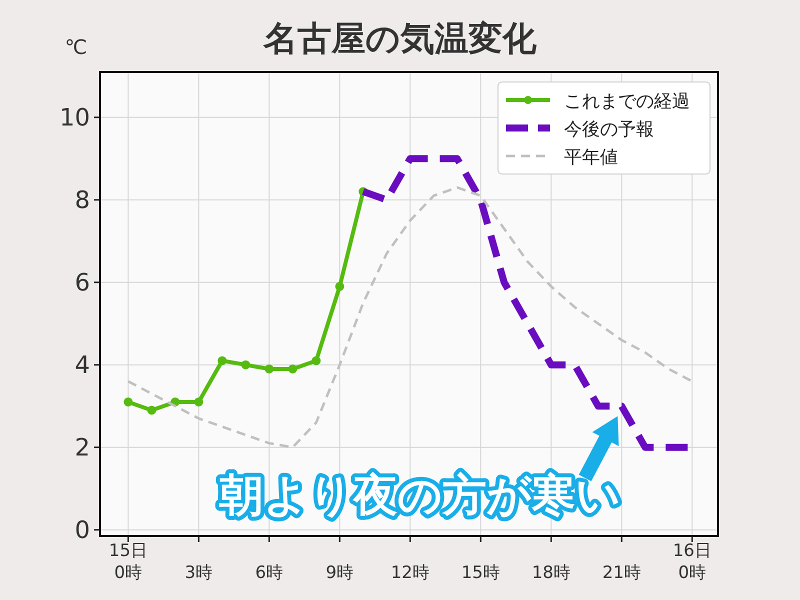  I want to click on x-tick-label: 15時, so click(480, 573).